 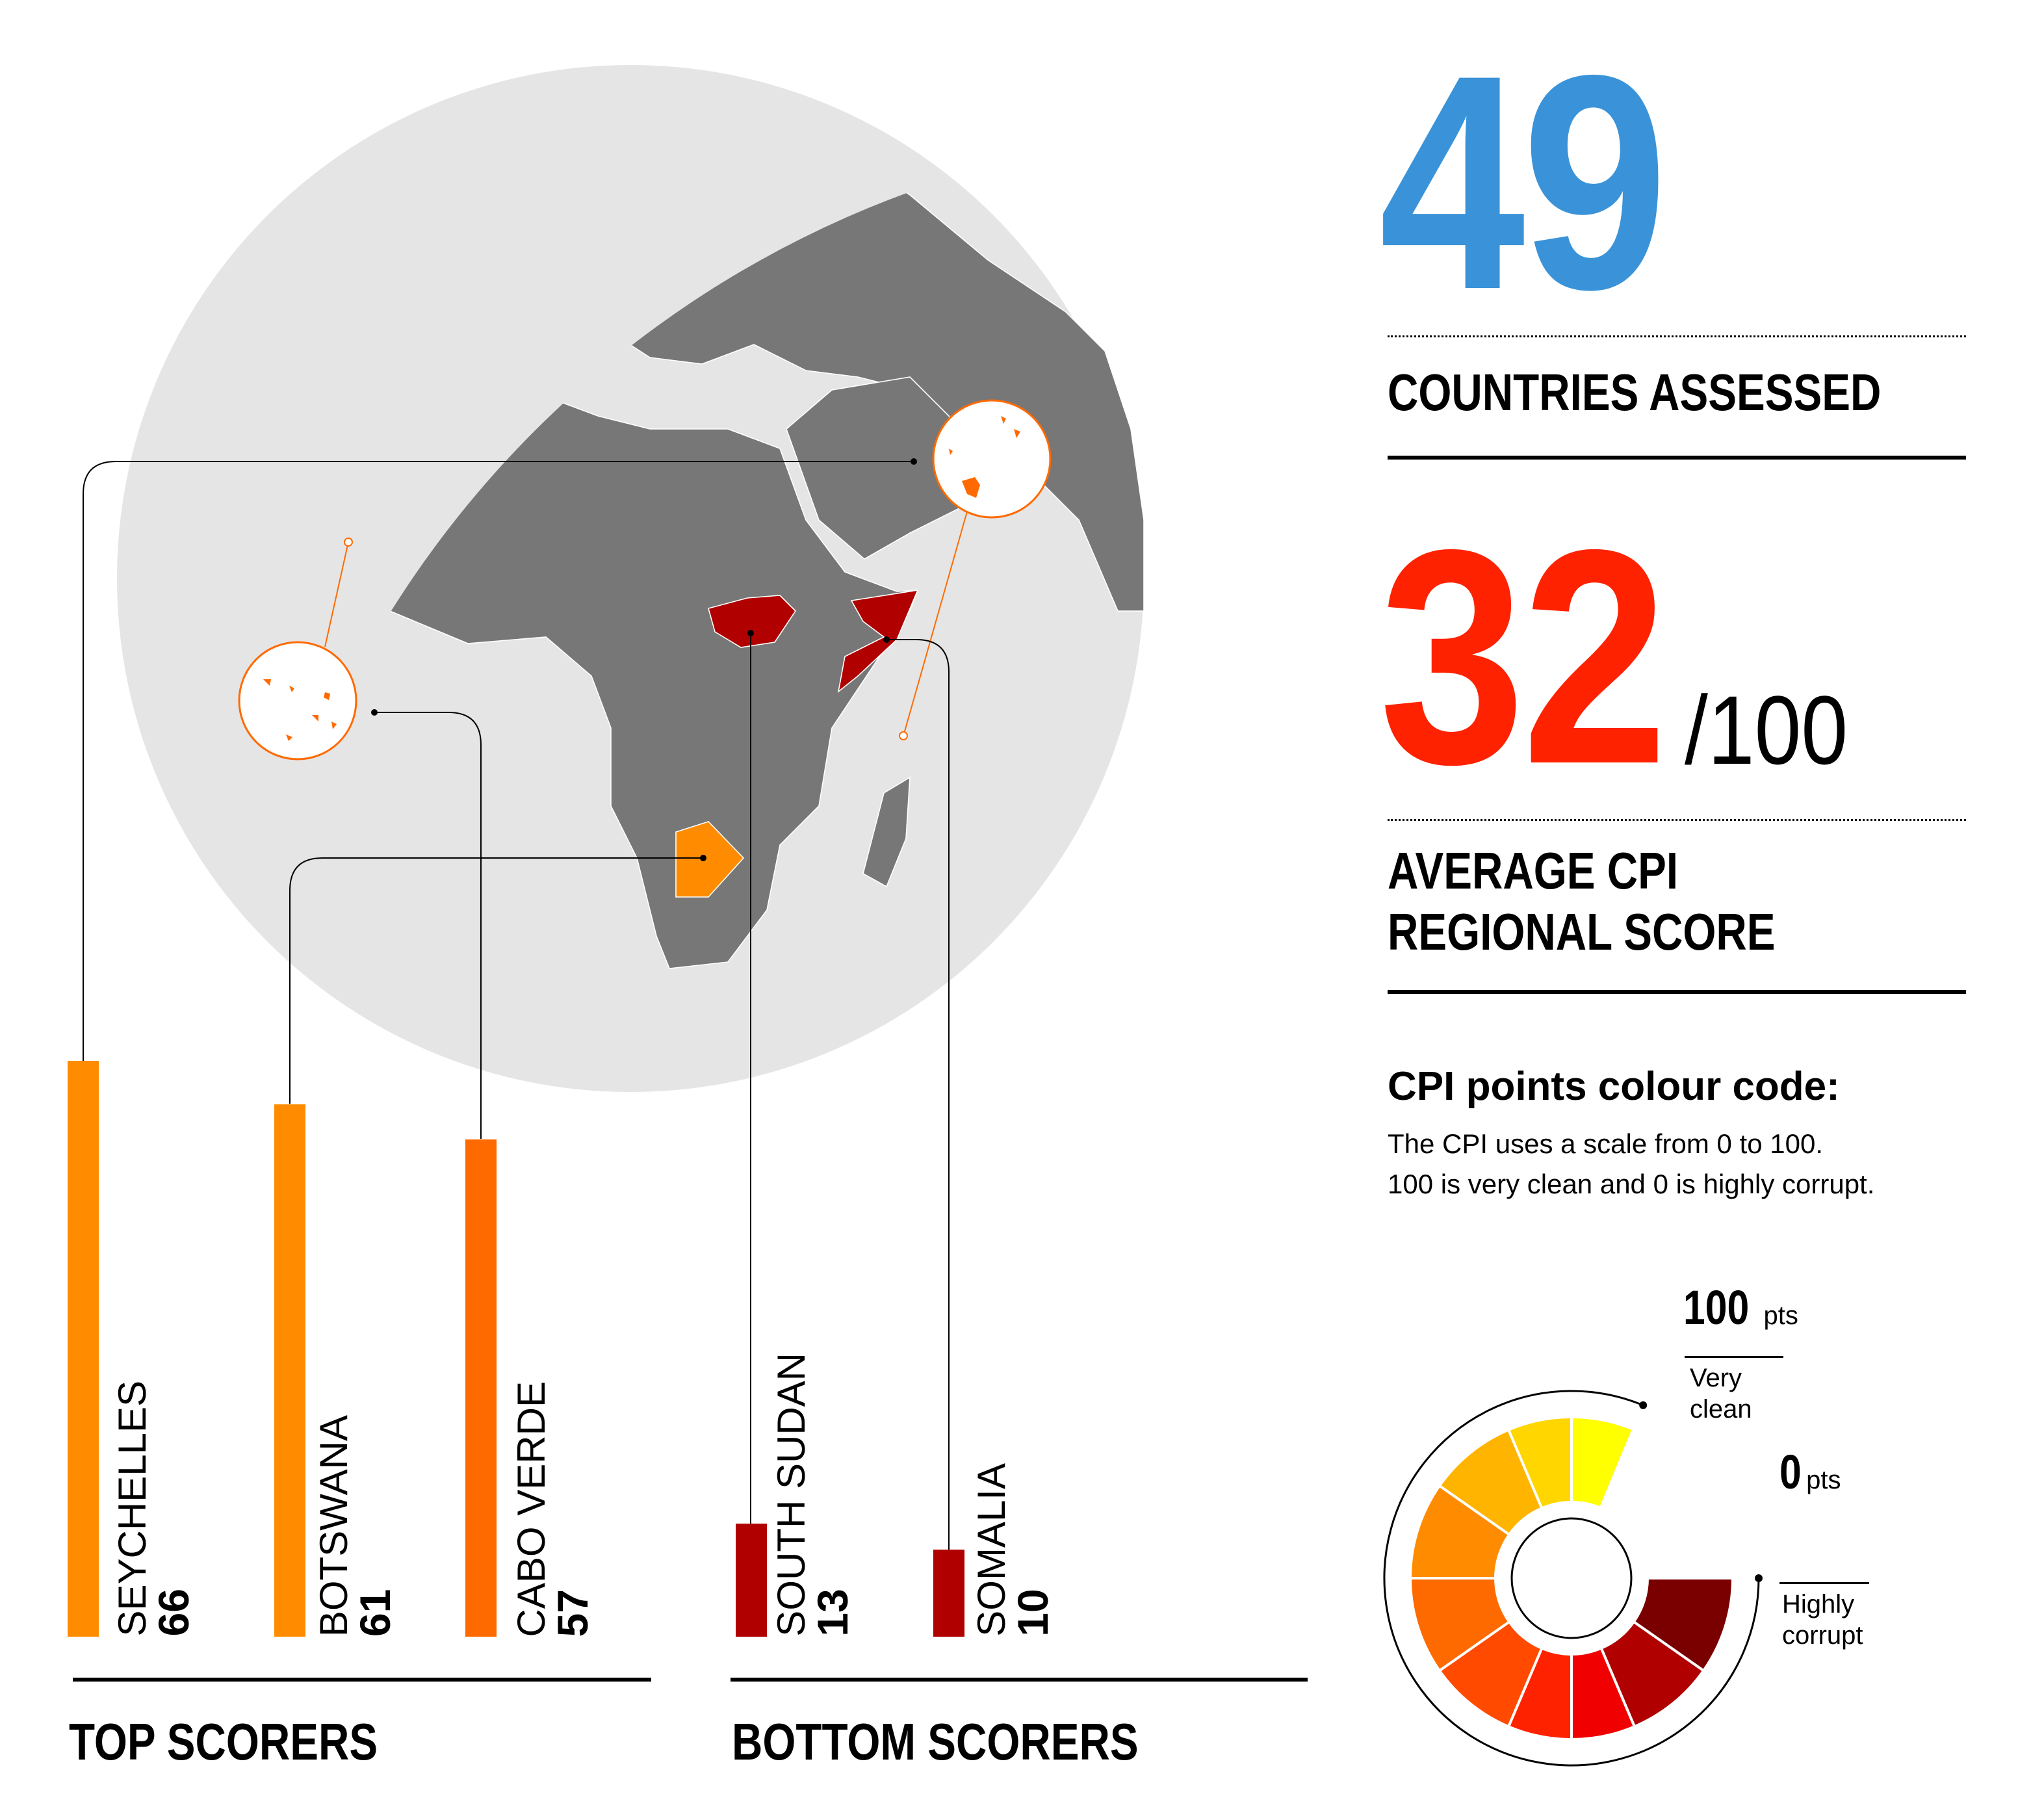 What do you see at coordinates (1606, 1143) in the screenshot?
I see `legend-desc-1: The CPI uses a scale from 0 to 100.` at bounding box center [1606, 1143].